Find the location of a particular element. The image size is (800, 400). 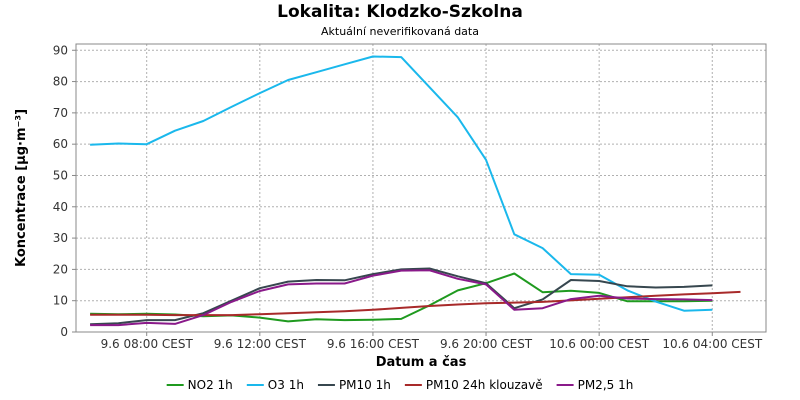

x-tick-label: 10.6 04:00 CEST is located at coordinates (712, 344).